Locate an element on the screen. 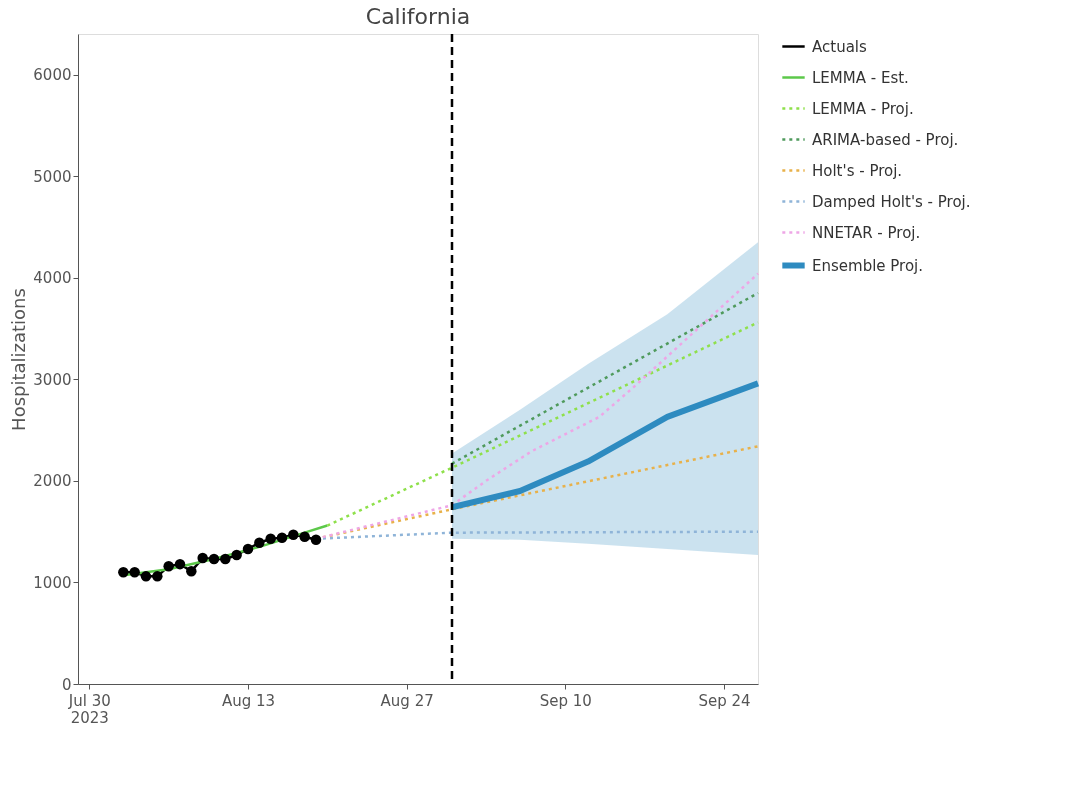  legend-label: ARIMA-based - Proj. is located at coordinates (885, 139).